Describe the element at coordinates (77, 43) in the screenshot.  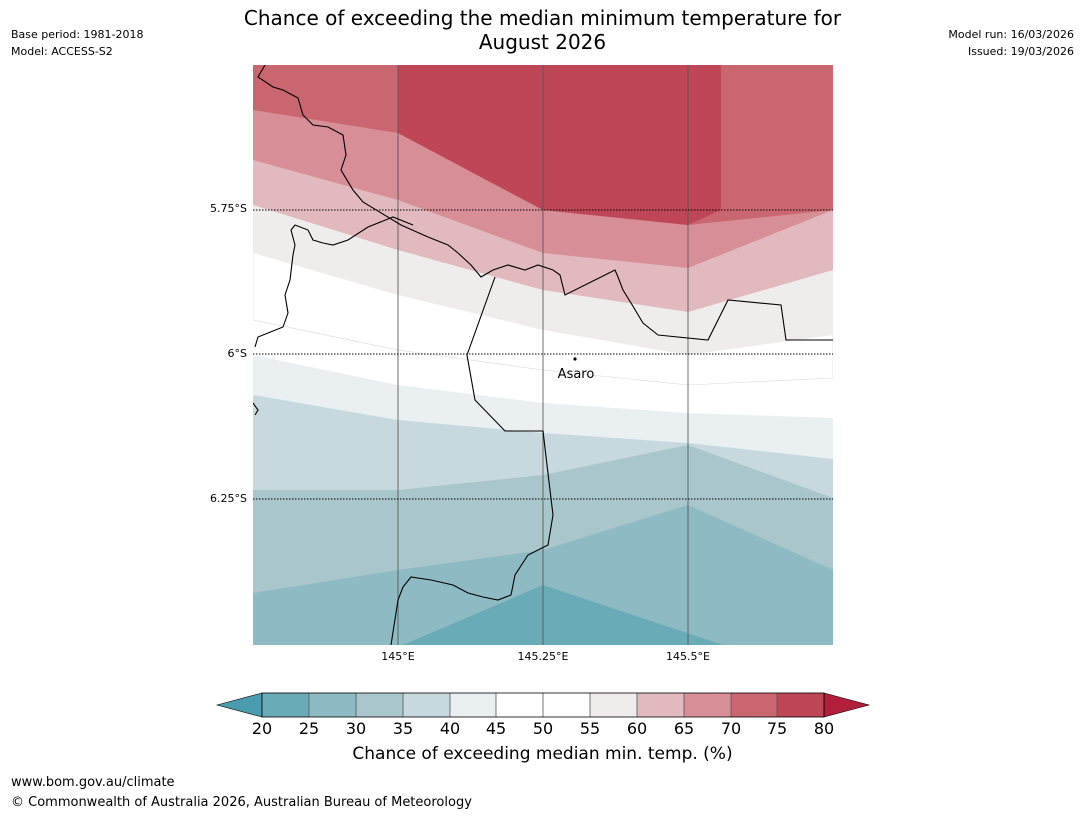
I see `base-info: Base period: 1981-2018 Model: ACCESS-S2` at that location.